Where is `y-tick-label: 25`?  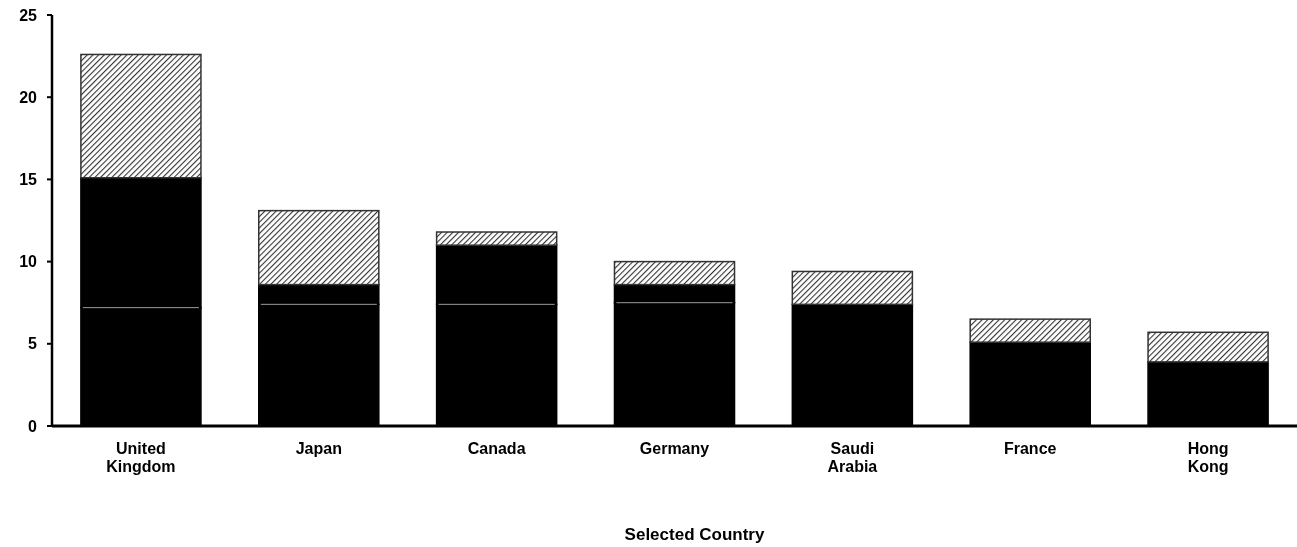
y-tick-label: 25 is located at coordinates (28, 15).